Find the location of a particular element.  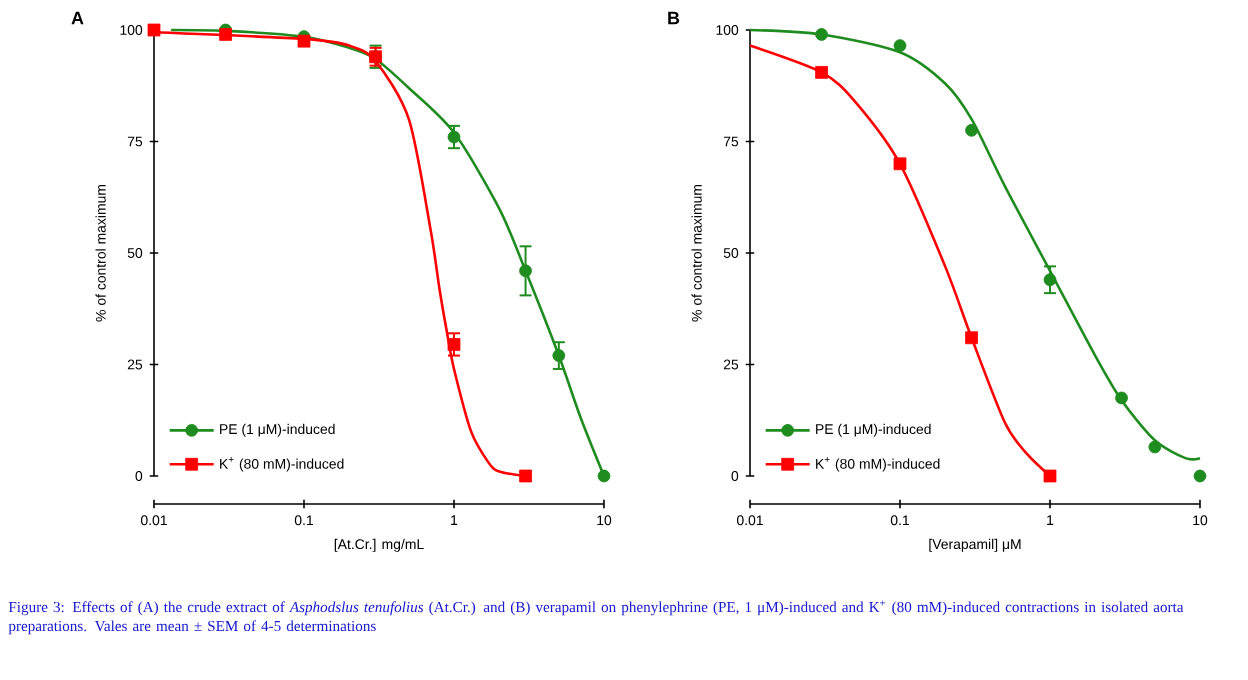

chart-title: A is located at coordinates (77, 18).